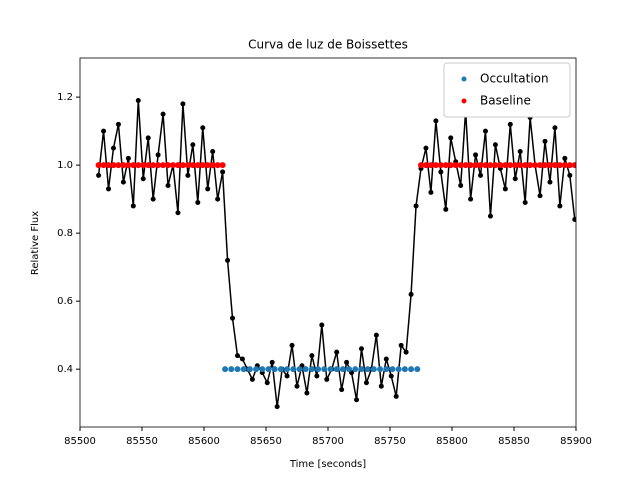  Describe the element at coordinates (507, 90) in the screenshot. I see `legend-box` at that location.